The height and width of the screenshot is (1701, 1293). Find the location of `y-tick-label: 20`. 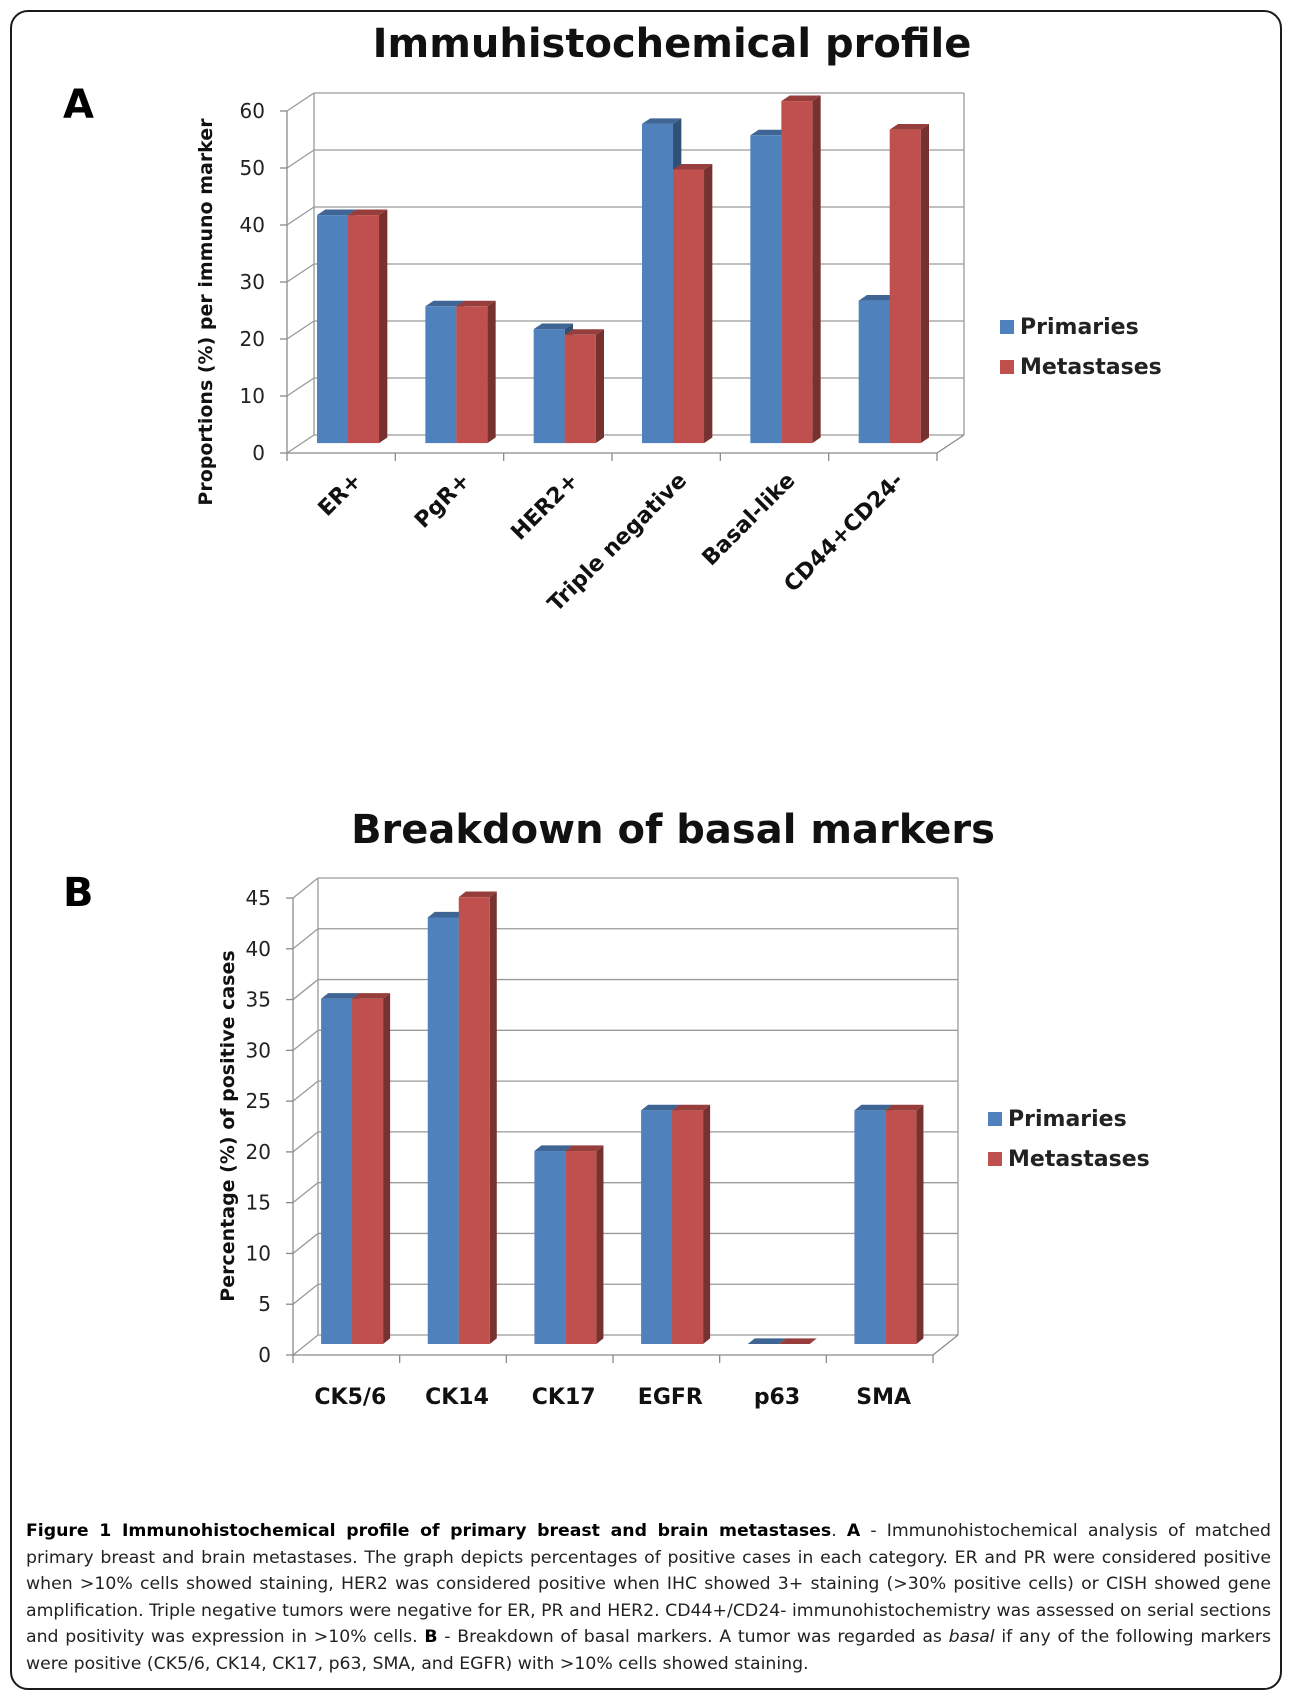

y-tick-label: 20 is located at coordinates (252, 339).